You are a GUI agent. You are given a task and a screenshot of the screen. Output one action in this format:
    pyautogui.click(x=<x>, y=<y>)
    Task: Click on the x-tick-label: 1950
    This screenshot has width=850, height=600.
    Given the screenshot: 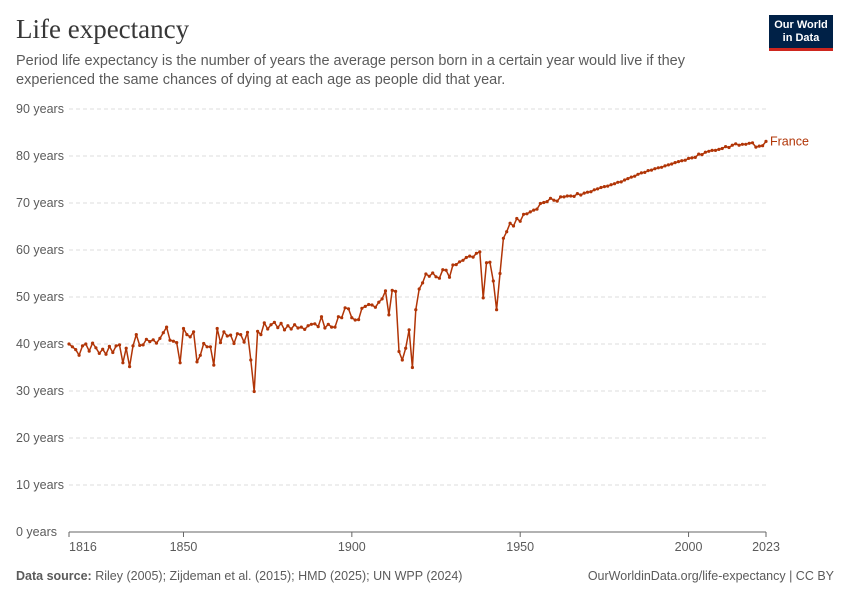 What is the action you would take?
    pyautogui.click(x=520, y=547)
    